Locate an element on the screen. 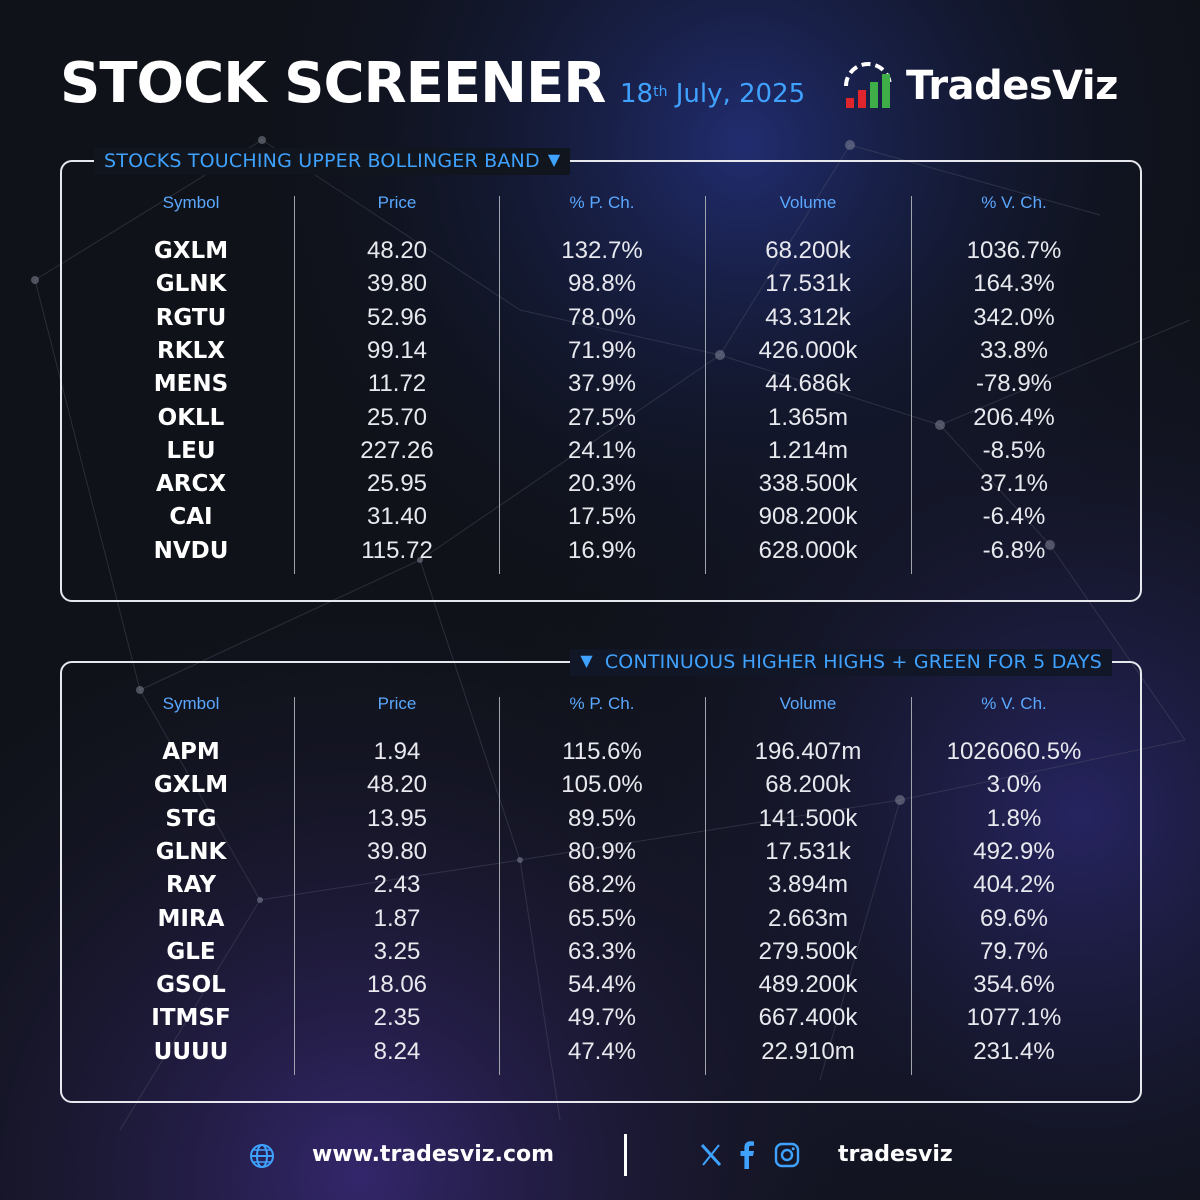 Image resolution: width=1200 pixels, height=1200 pixels. cell-price: 227.26 is located at coordinates (397, 450).